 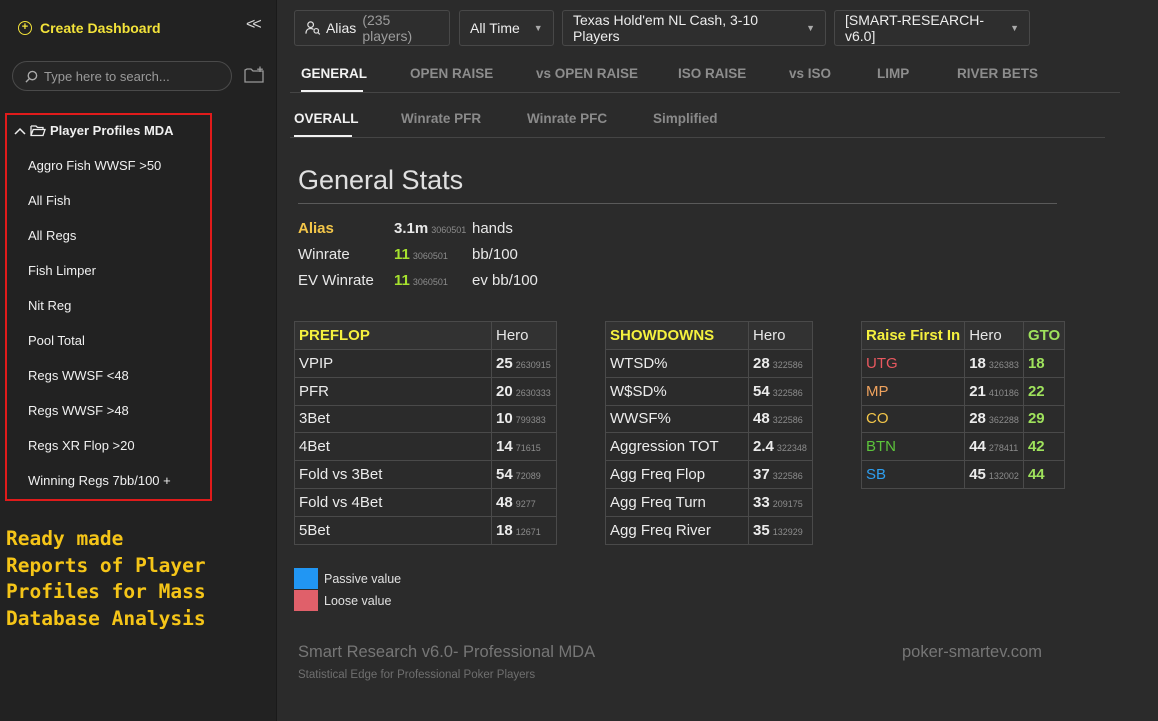 I want to click on stat-value: 48 322586, so click(x=780, y=419).